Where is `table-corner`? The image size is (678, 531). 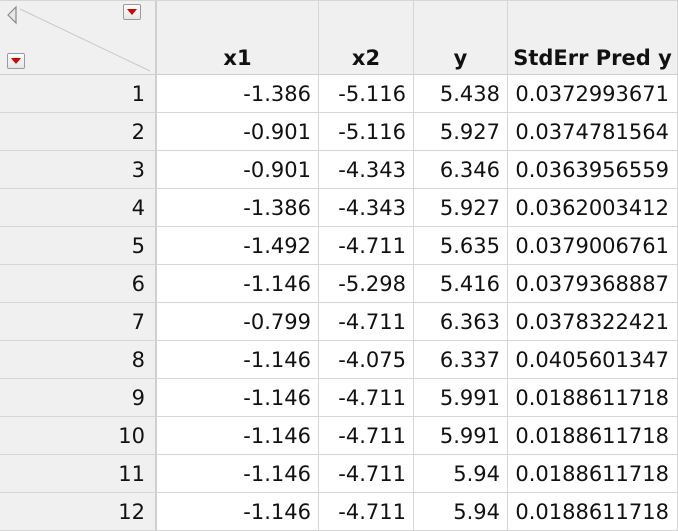 table-corner is located at coordinates (78, 38).